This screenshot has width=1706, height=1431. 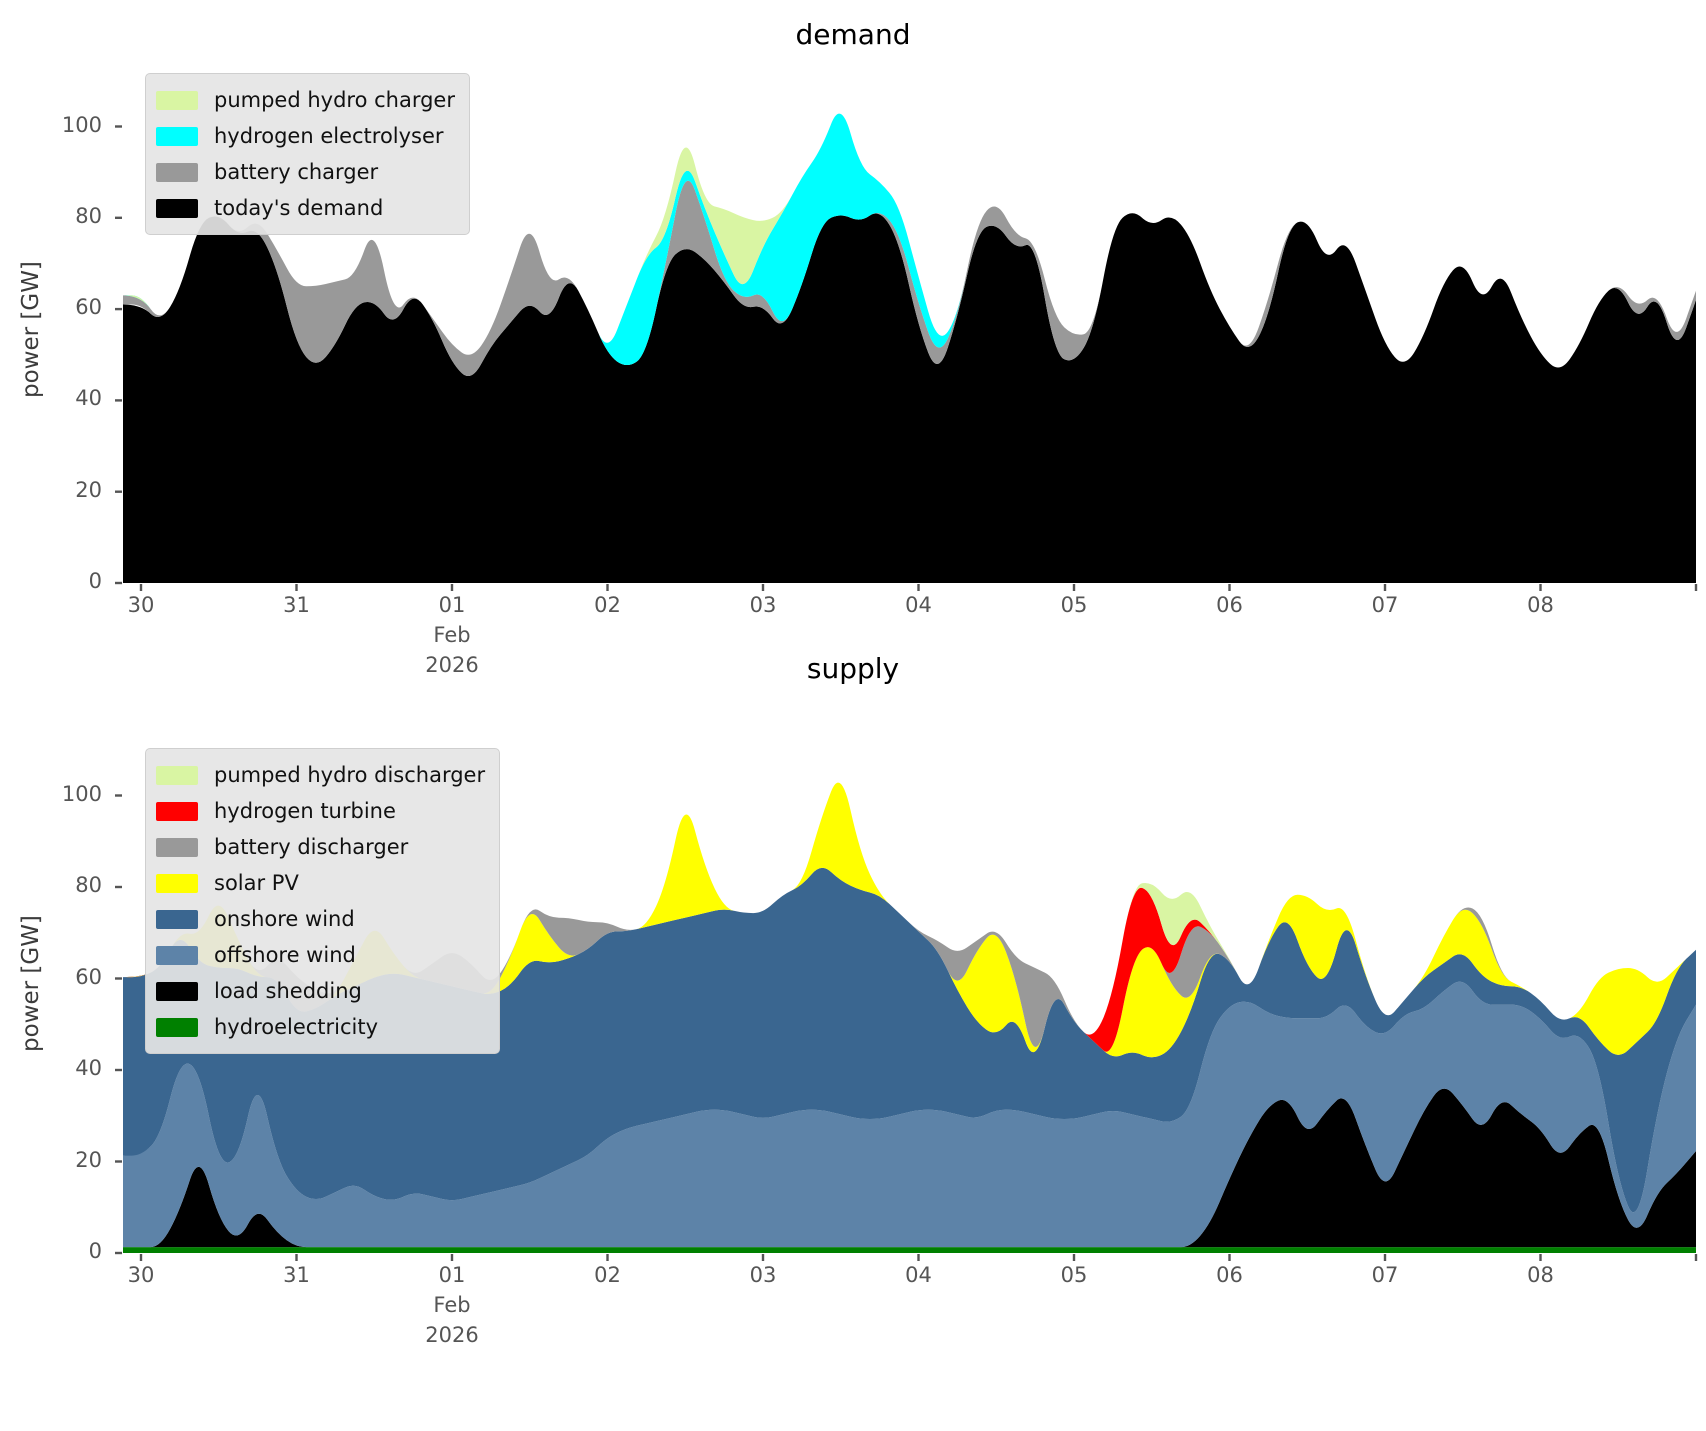 What do you see at coordinates (177, 919) in the screenshot?
I see `legend-swatch-onshore-wind` at bounding box center [177, 919].